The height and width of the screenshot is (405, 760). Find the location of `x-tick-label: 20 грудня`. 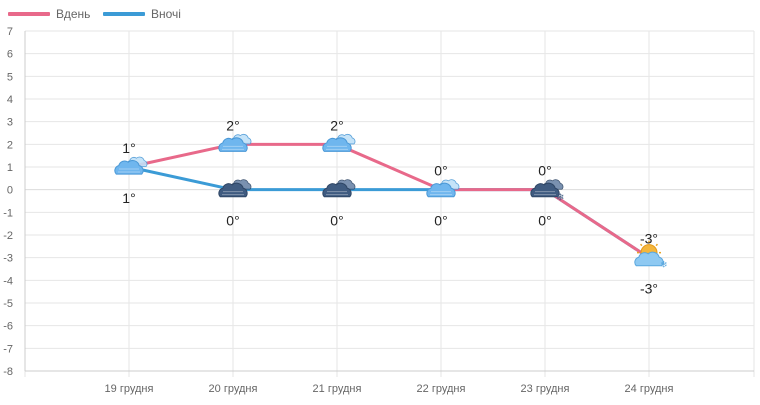

x-tick-label: 20 грудня is located at coordinates (233, 389).